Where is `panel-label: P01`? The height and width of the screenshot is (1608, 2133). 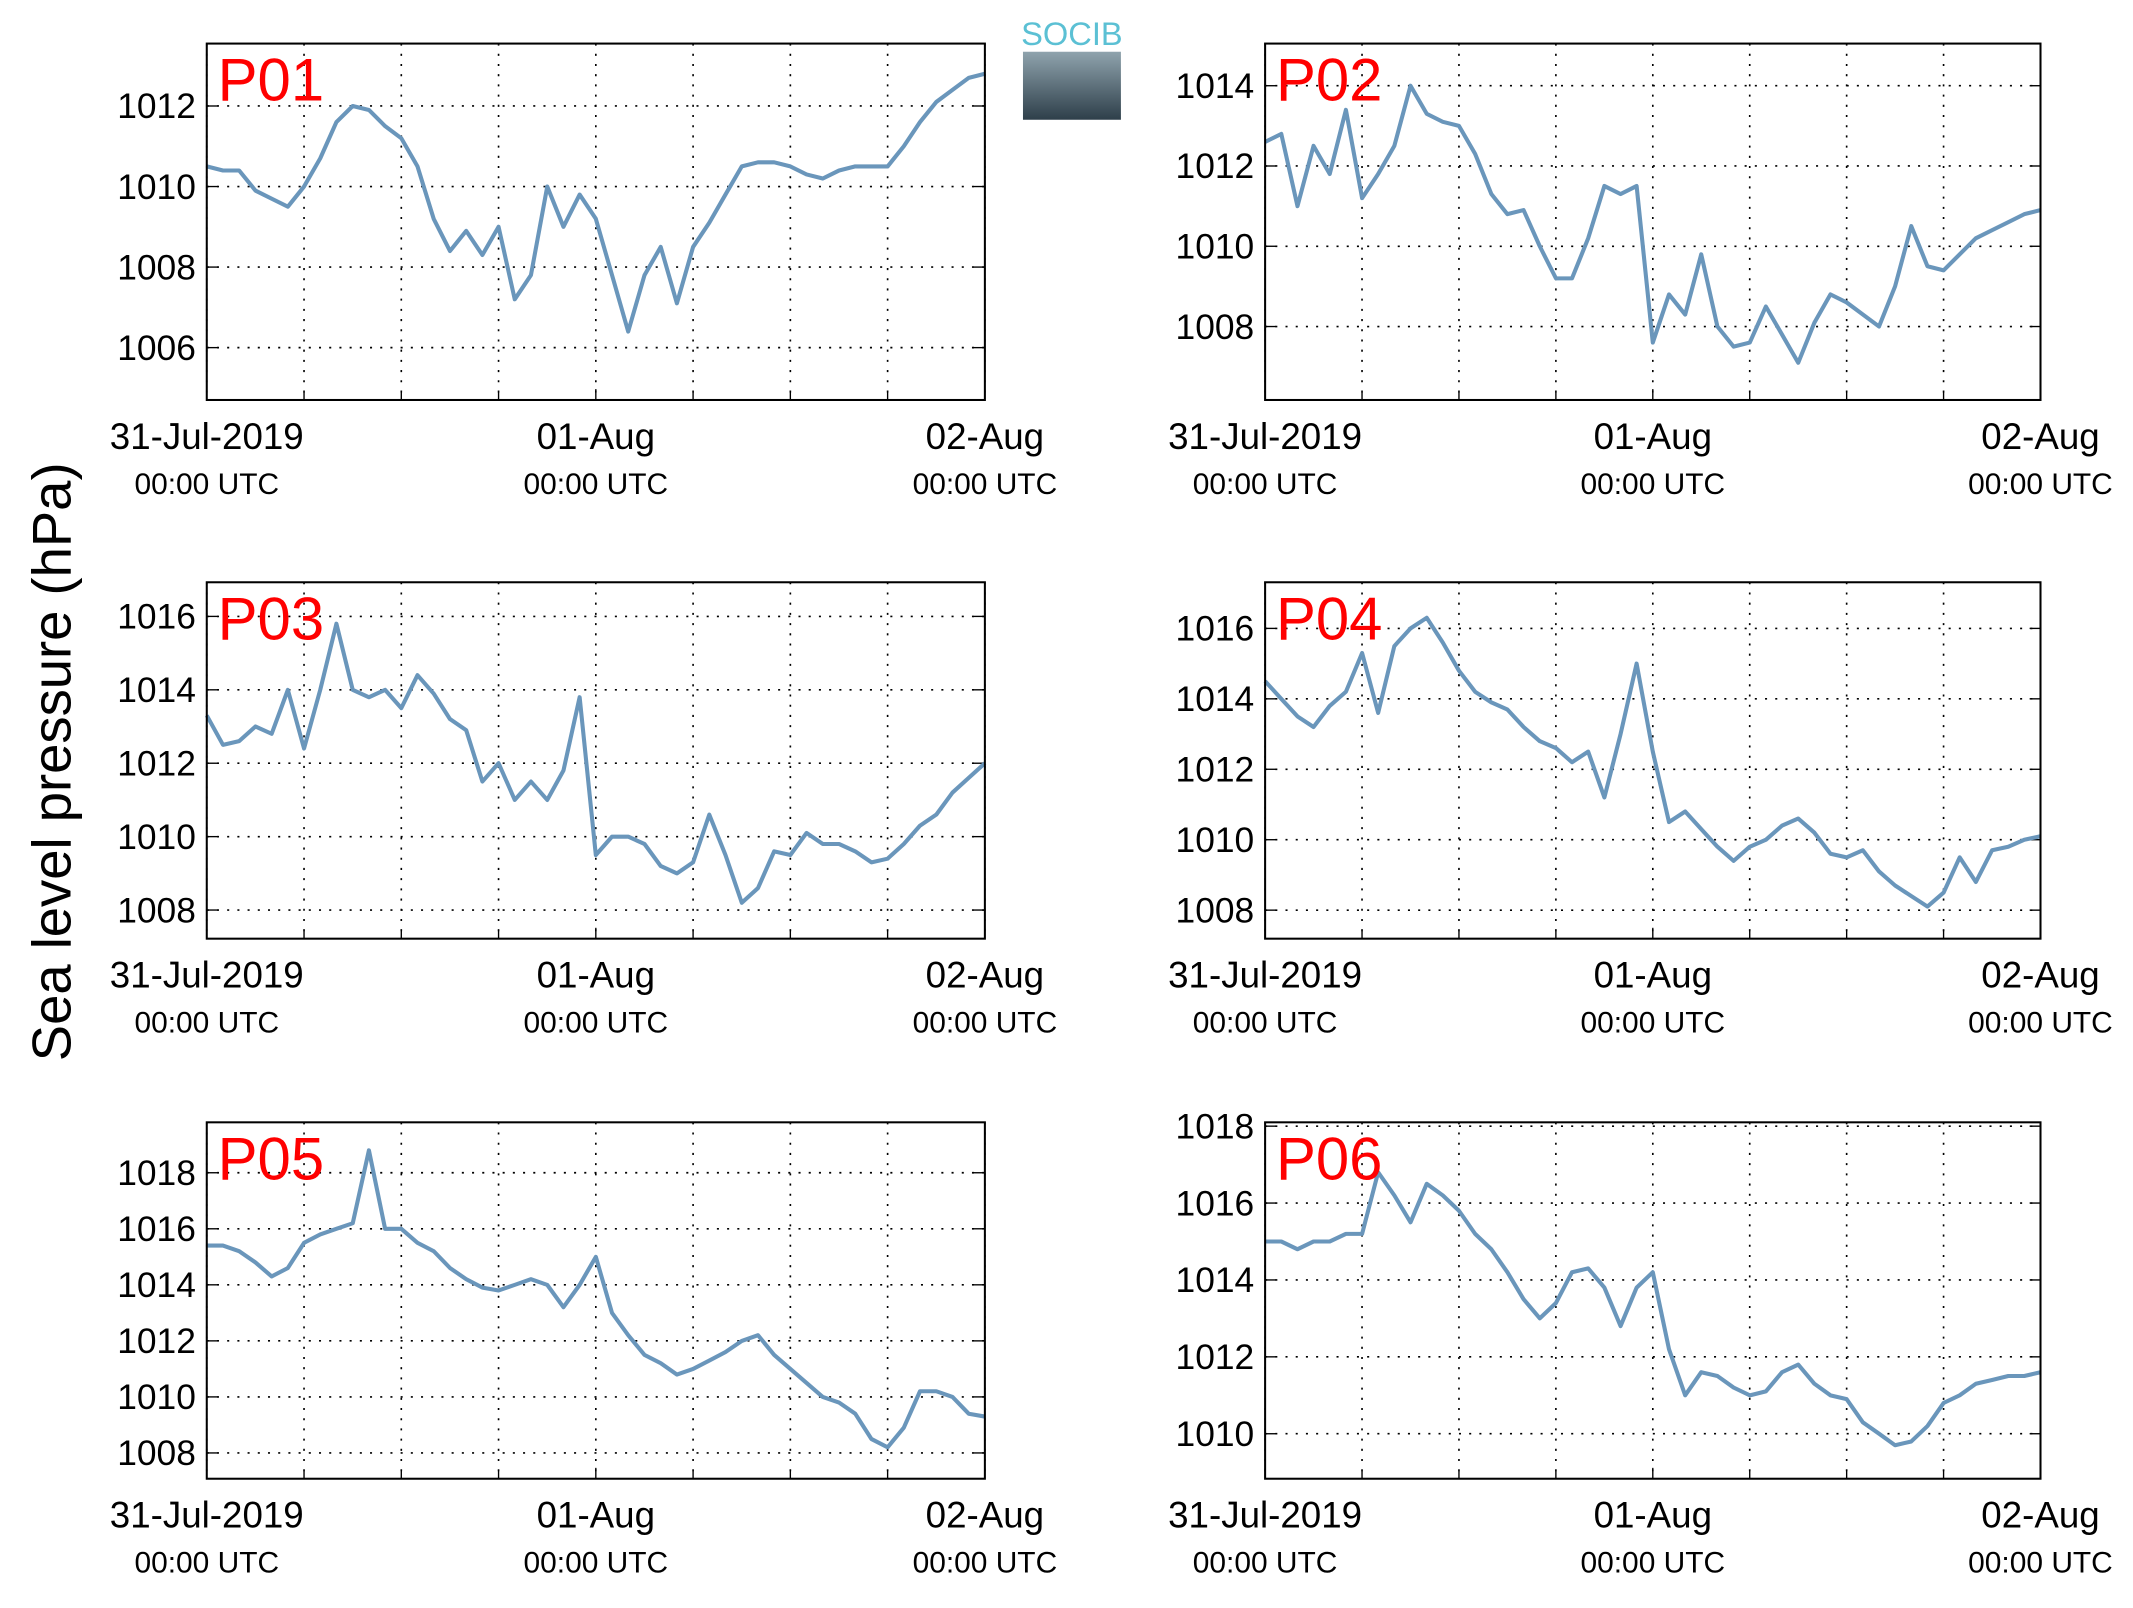
panel-label: P01 is located at coordinates (271, 80).